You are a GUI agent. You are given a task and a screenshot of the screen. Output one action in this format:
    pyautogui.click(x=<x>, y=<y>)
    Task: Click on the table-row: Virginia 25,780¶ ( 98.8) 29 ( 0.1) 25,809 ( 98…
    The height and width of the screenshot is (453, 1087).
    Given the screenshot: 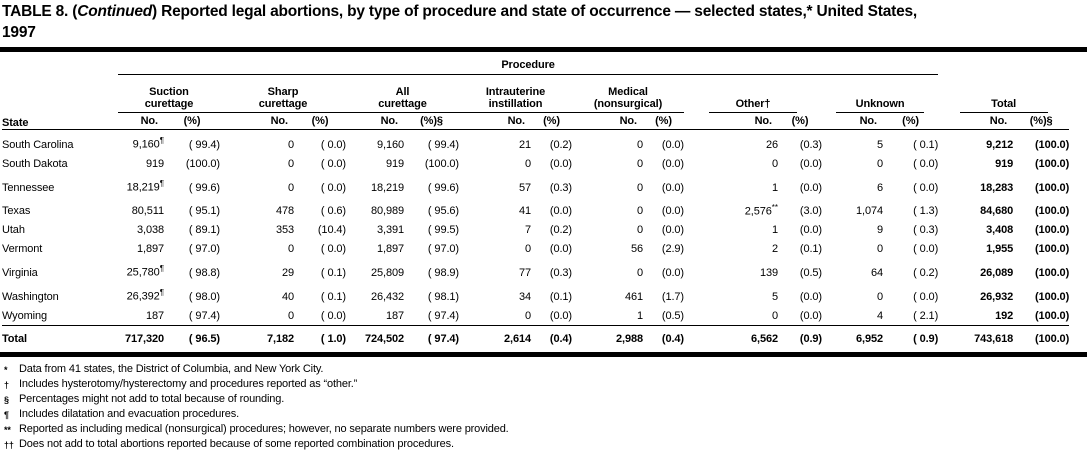 What is the action you would take?
    pyautogui.click(x=535, y=270)
    